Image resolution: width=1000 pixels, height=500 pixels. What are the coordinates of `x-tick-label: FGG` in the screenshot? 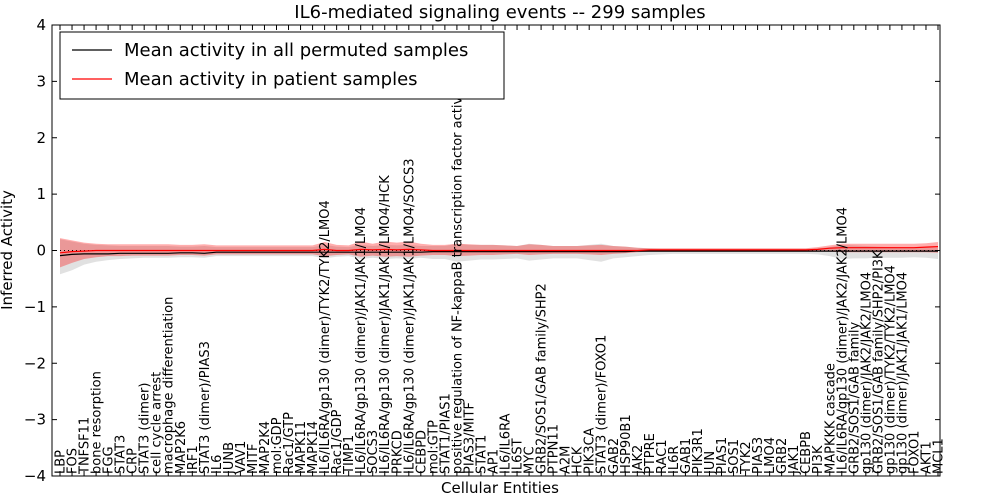 It's located at (109, 460).